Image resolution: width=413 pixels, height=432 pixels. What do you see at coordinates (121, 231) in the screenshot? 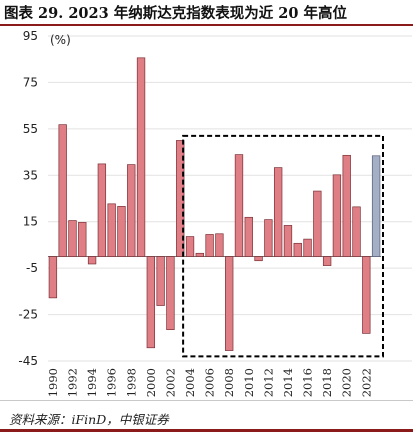
I see `bar-1997` at bounding box center [121, 231].